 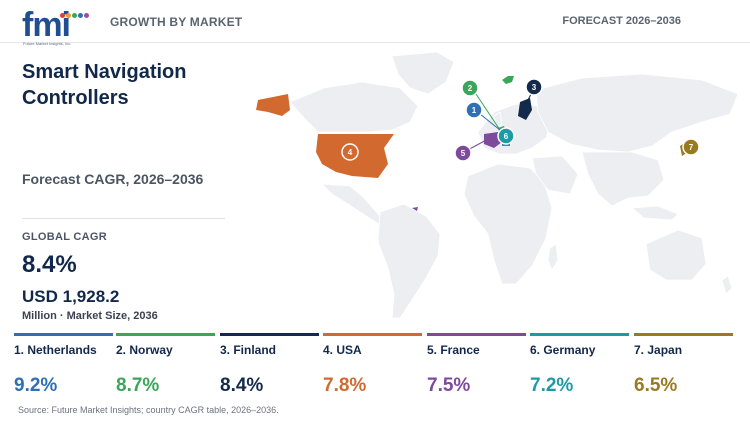 What do you see at coordinates (248, 350) in the screenshot?
I see `country-name: 3. Finland` at bounding box center [248, 350].